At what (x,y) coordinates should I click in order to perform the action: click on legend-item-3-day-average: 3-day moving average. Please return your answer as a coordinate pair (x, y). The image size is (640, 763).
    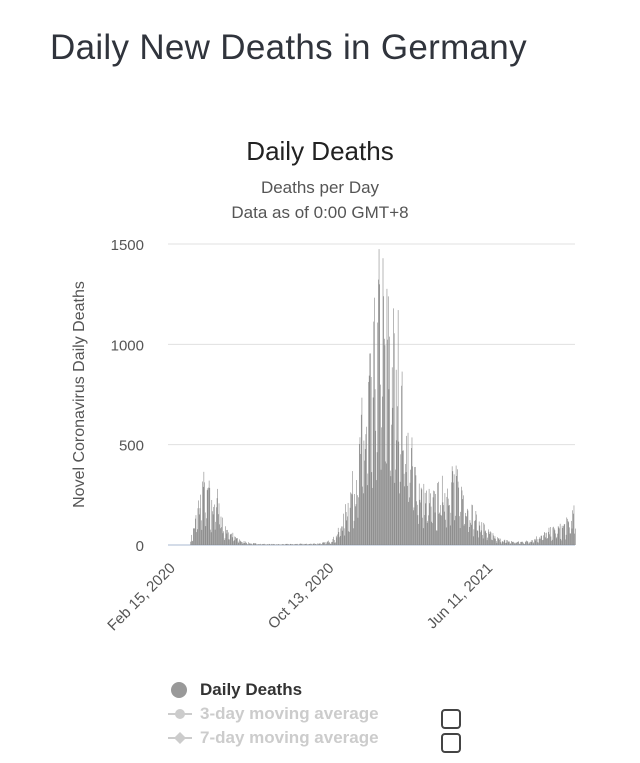
    Looking at the image, I should click on (328, 714).